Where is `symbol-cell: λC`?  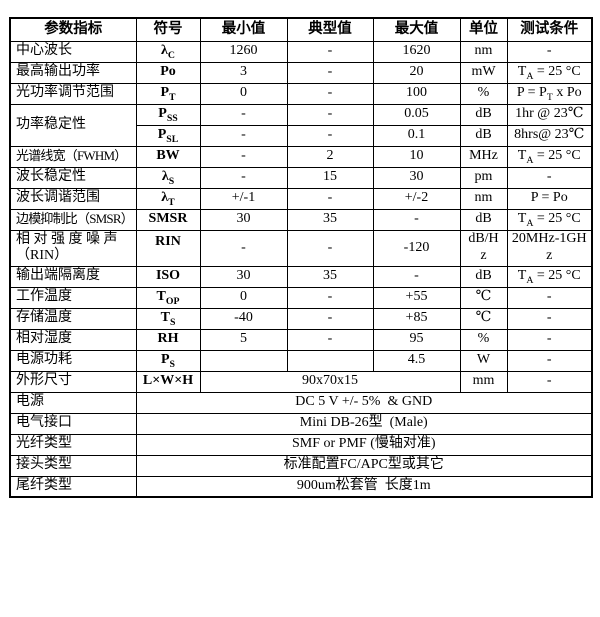 symbol-cell: λC is located at coordinates (168, 51).